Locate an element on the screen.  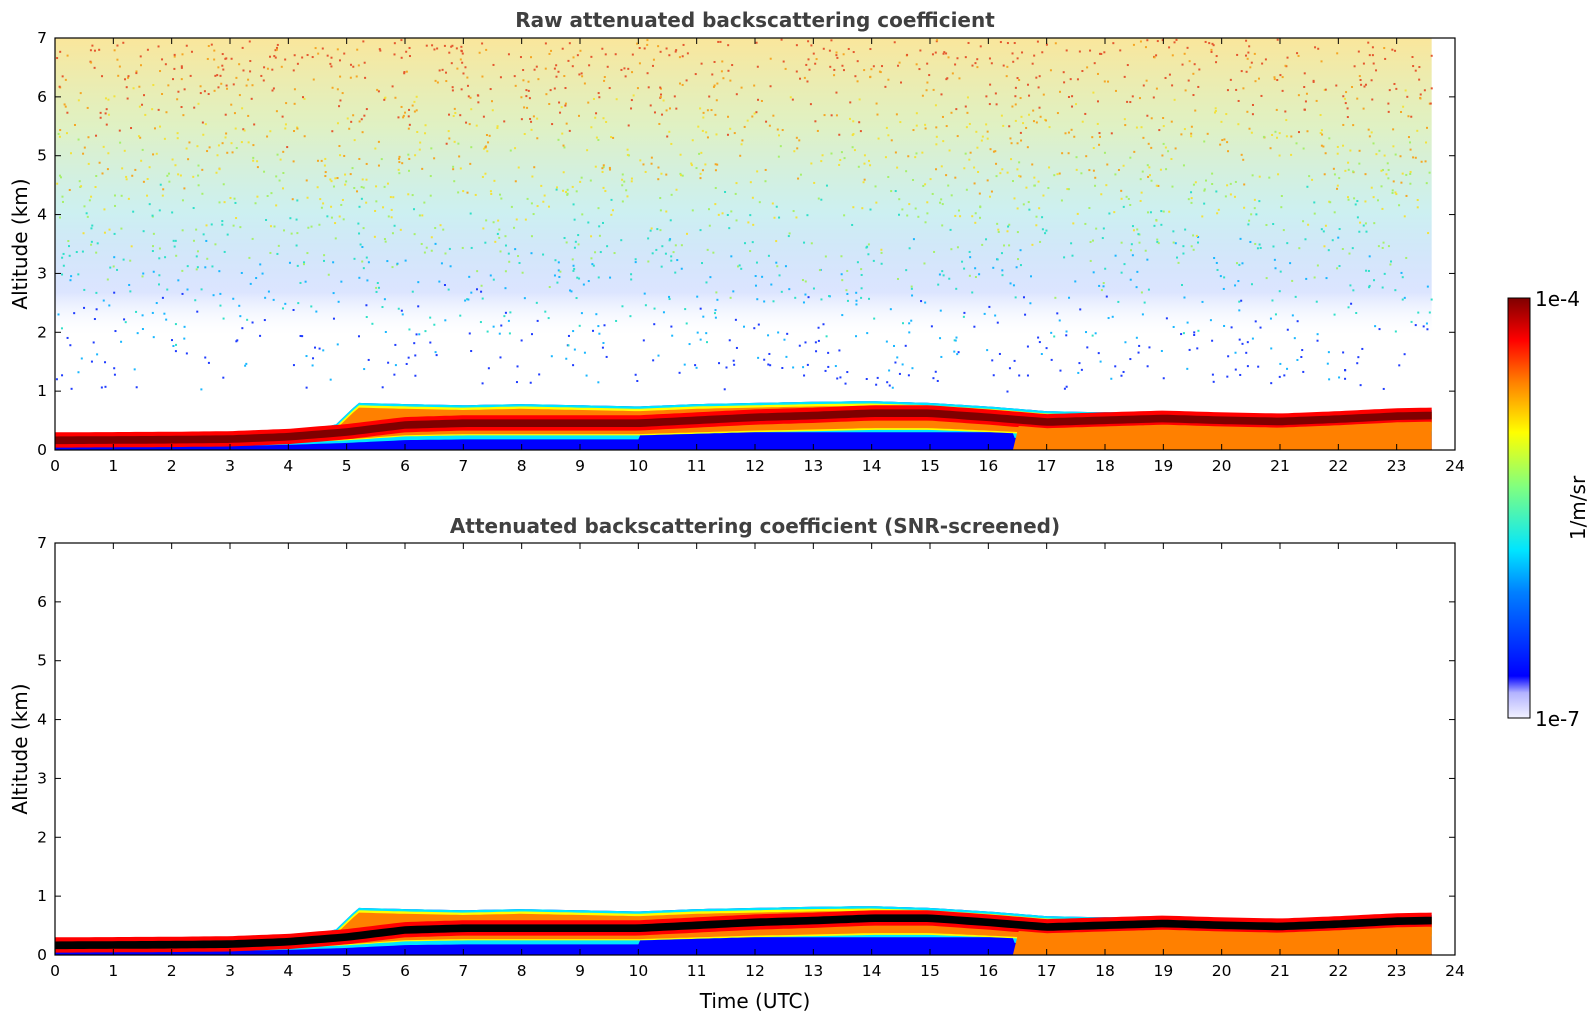
panel2-x-axis-label: Time (UTC) is located at coordinates (755, 1001).